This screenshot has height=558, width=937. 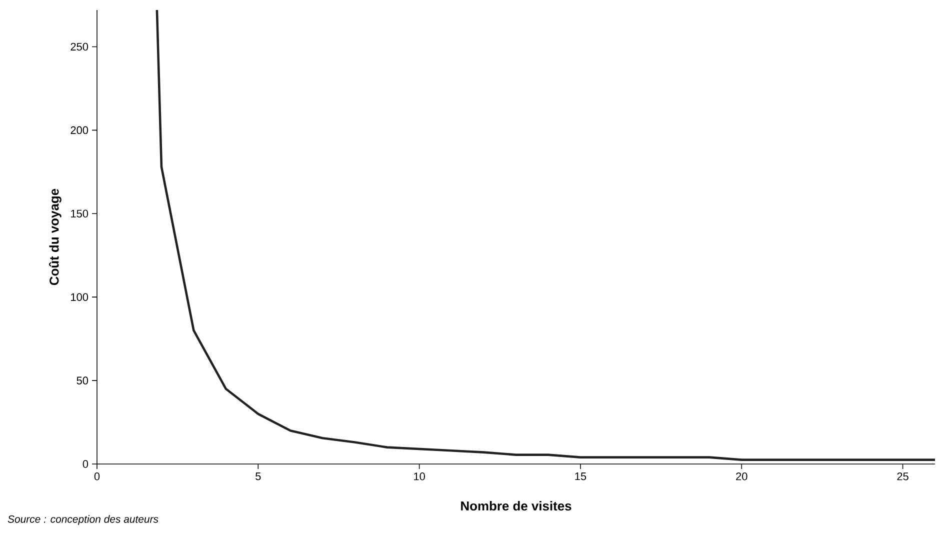 I want to click on x-tick-label: 10, so click(x=419, y=476).